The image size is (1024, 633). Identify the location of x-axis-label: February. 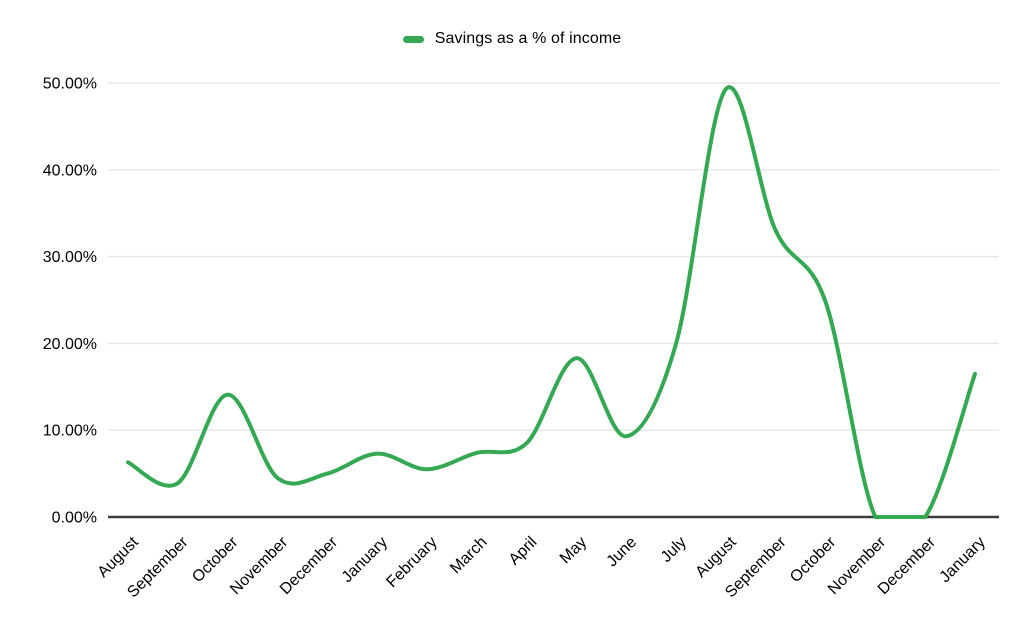
(411, 562).